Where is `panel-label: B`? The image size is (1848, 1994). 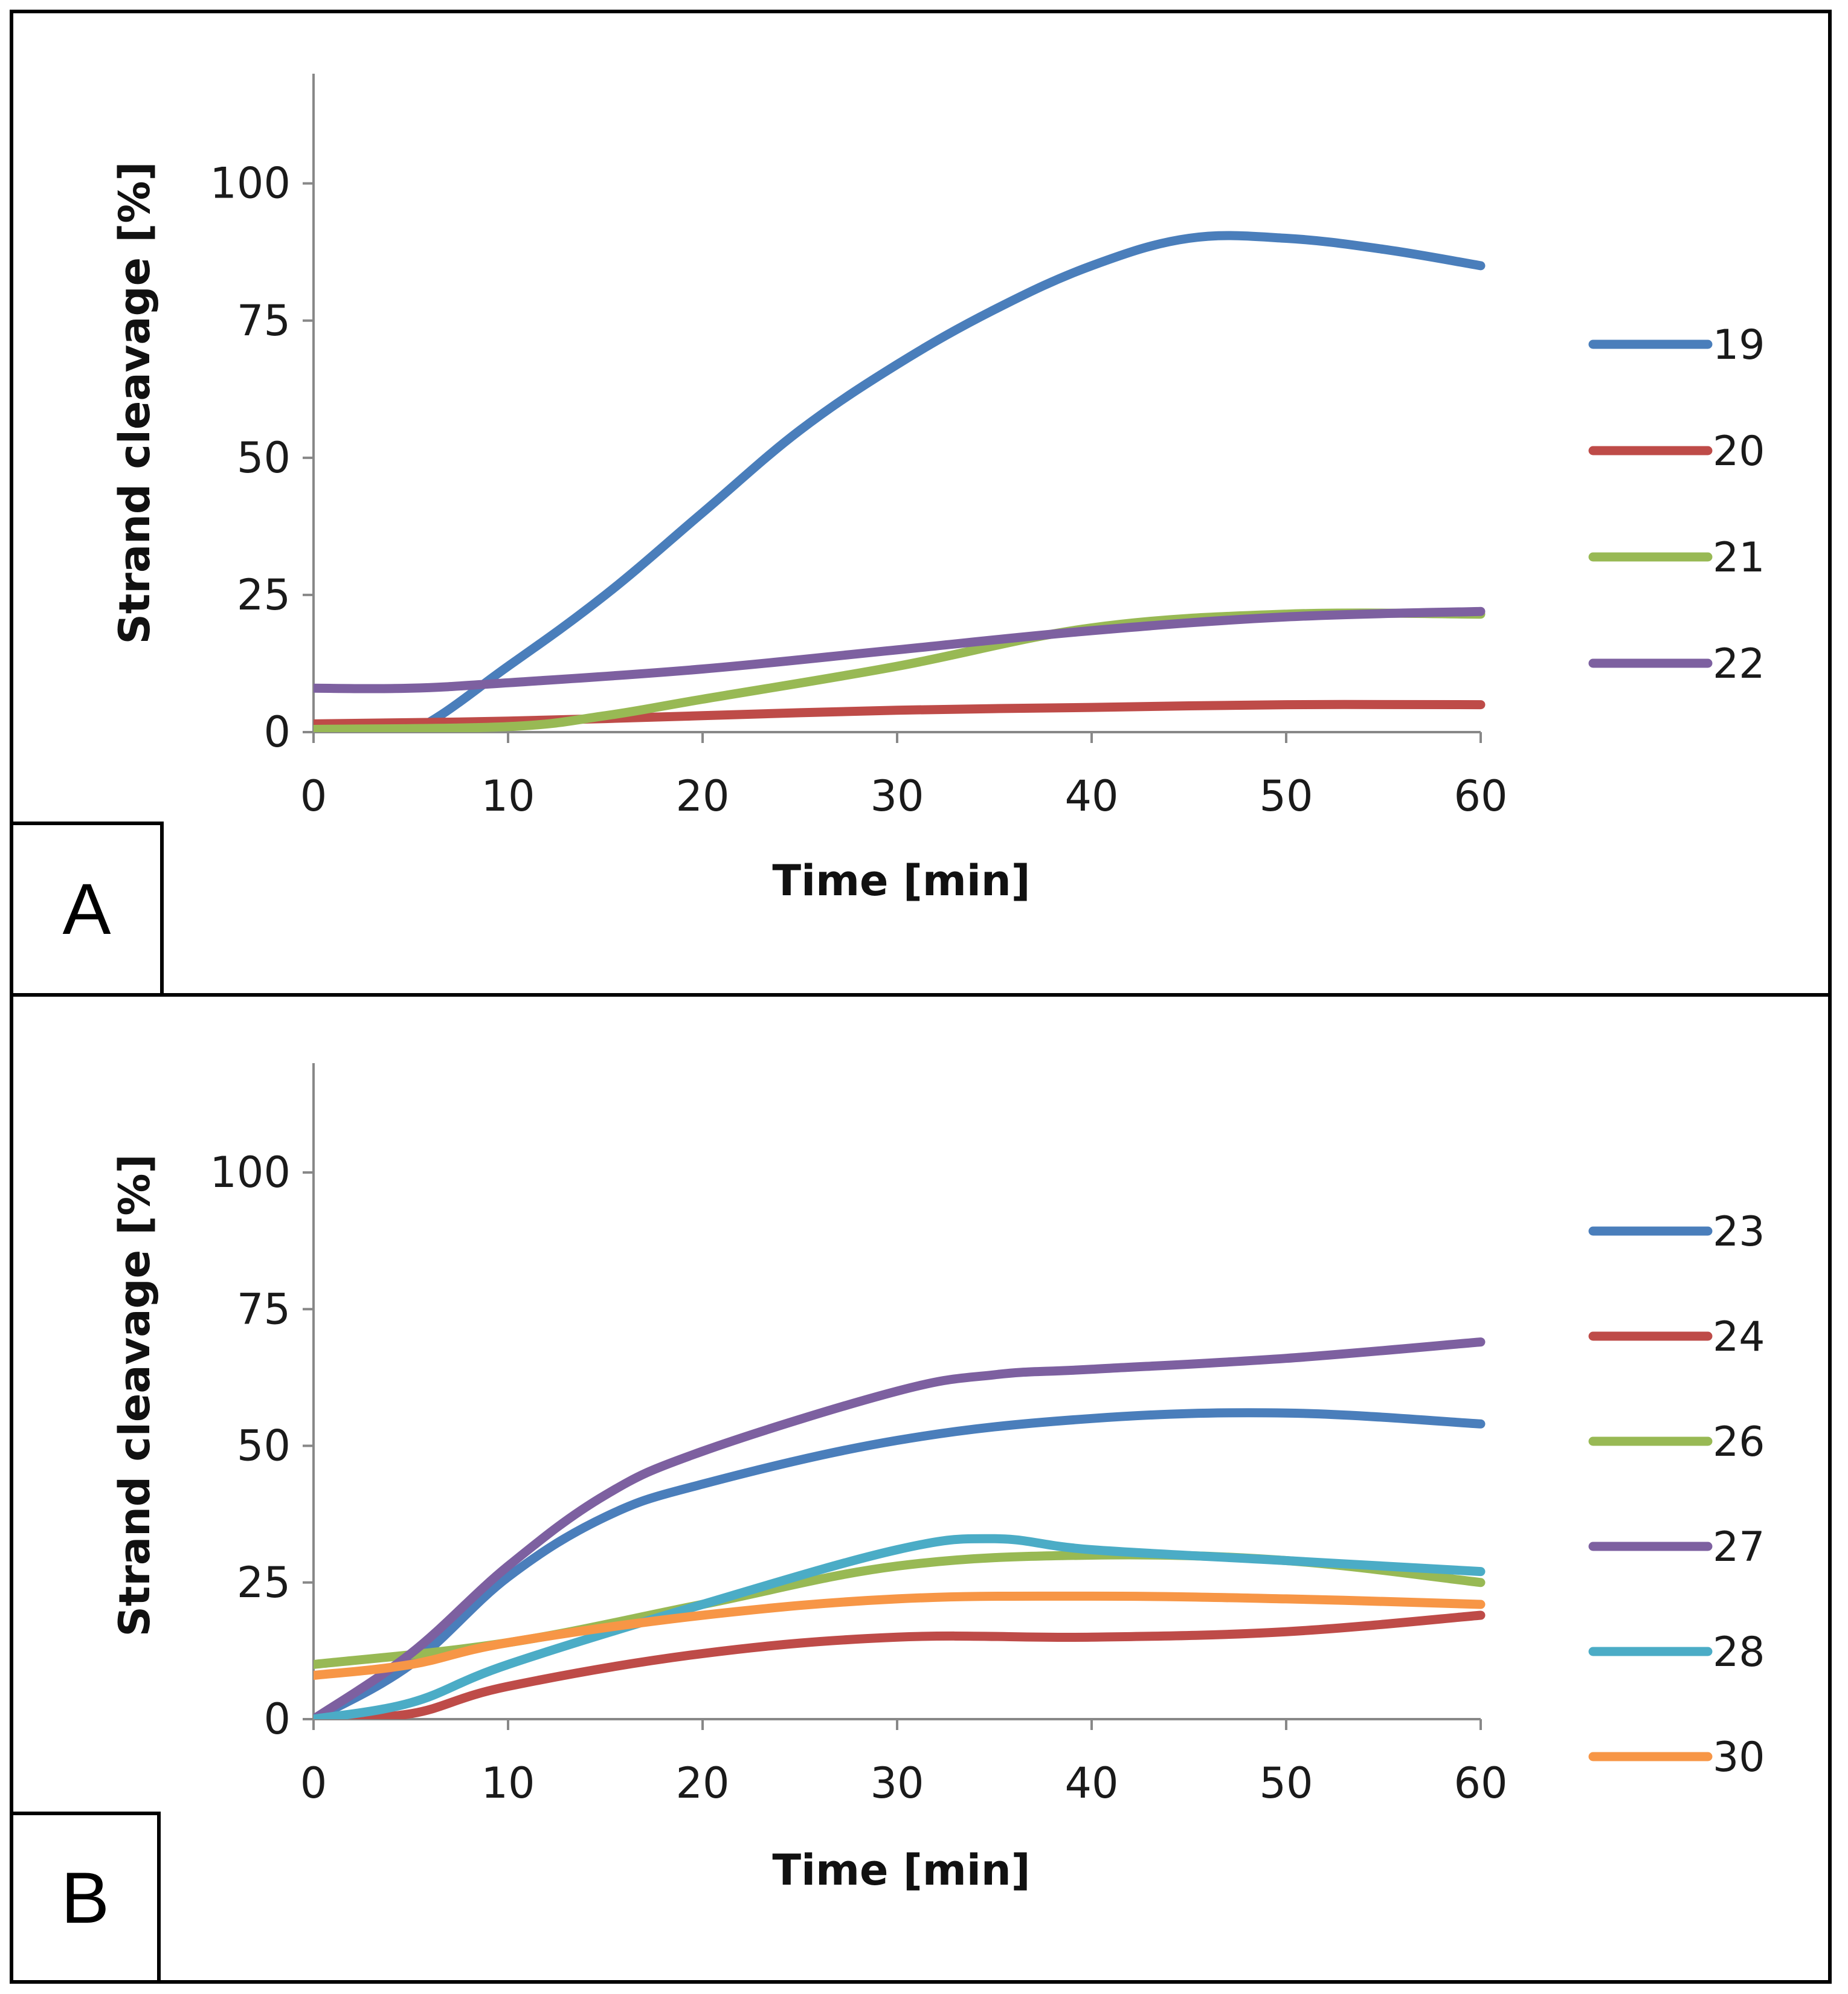 panel-label: B is located at coordinates (85, 1897).